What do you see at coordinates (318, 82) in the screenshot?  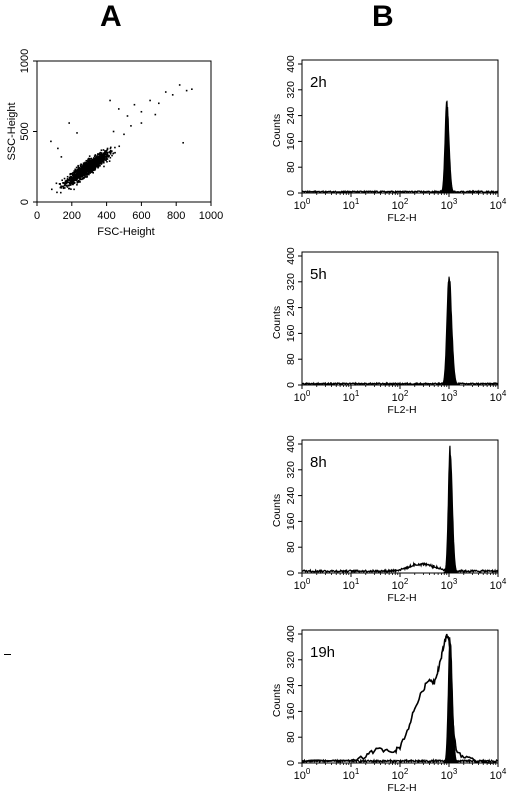 I see `time-point-label: 2h` at bounding box center [318, 82].